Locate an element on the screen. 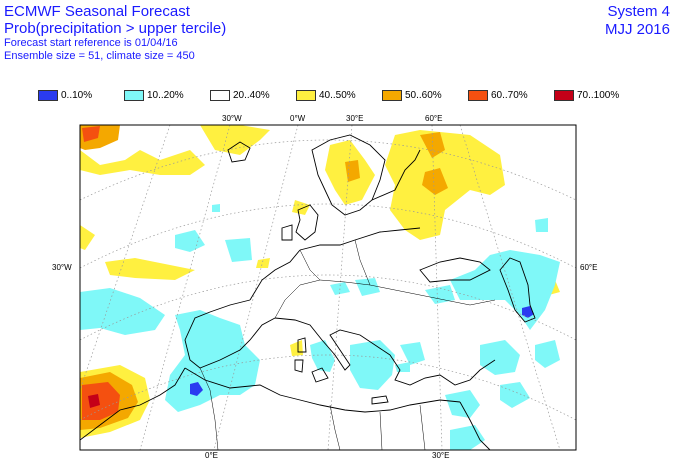  legend-item-60-70: 60..70% is located at coordinates (498, 95).